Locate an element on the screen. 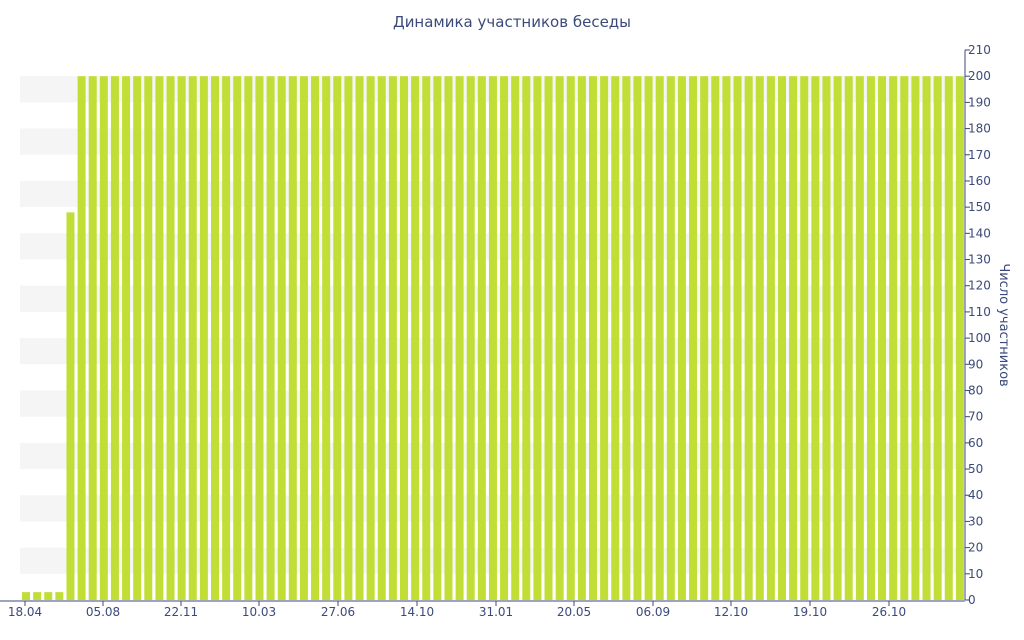 This screenshot has width=1024, height=640. y-tick-label: 120 is located at coordinates (979, 286).